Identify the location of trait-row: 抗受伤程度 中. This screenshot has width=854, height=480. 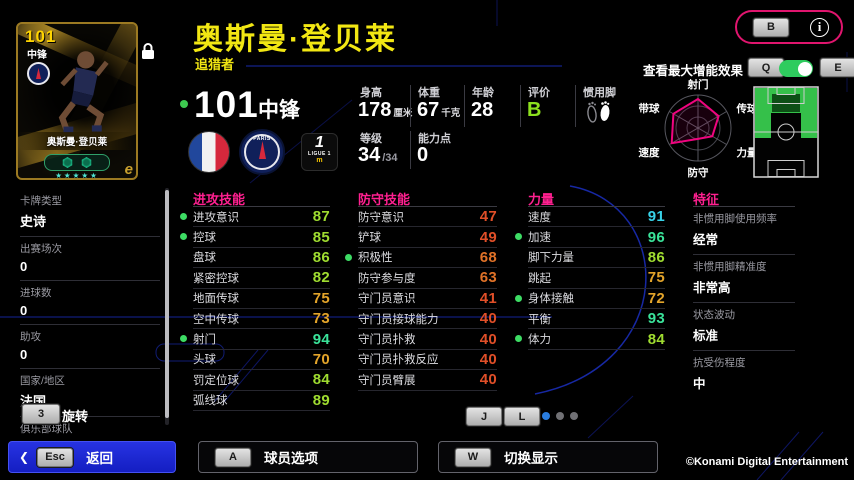
(744, 374).